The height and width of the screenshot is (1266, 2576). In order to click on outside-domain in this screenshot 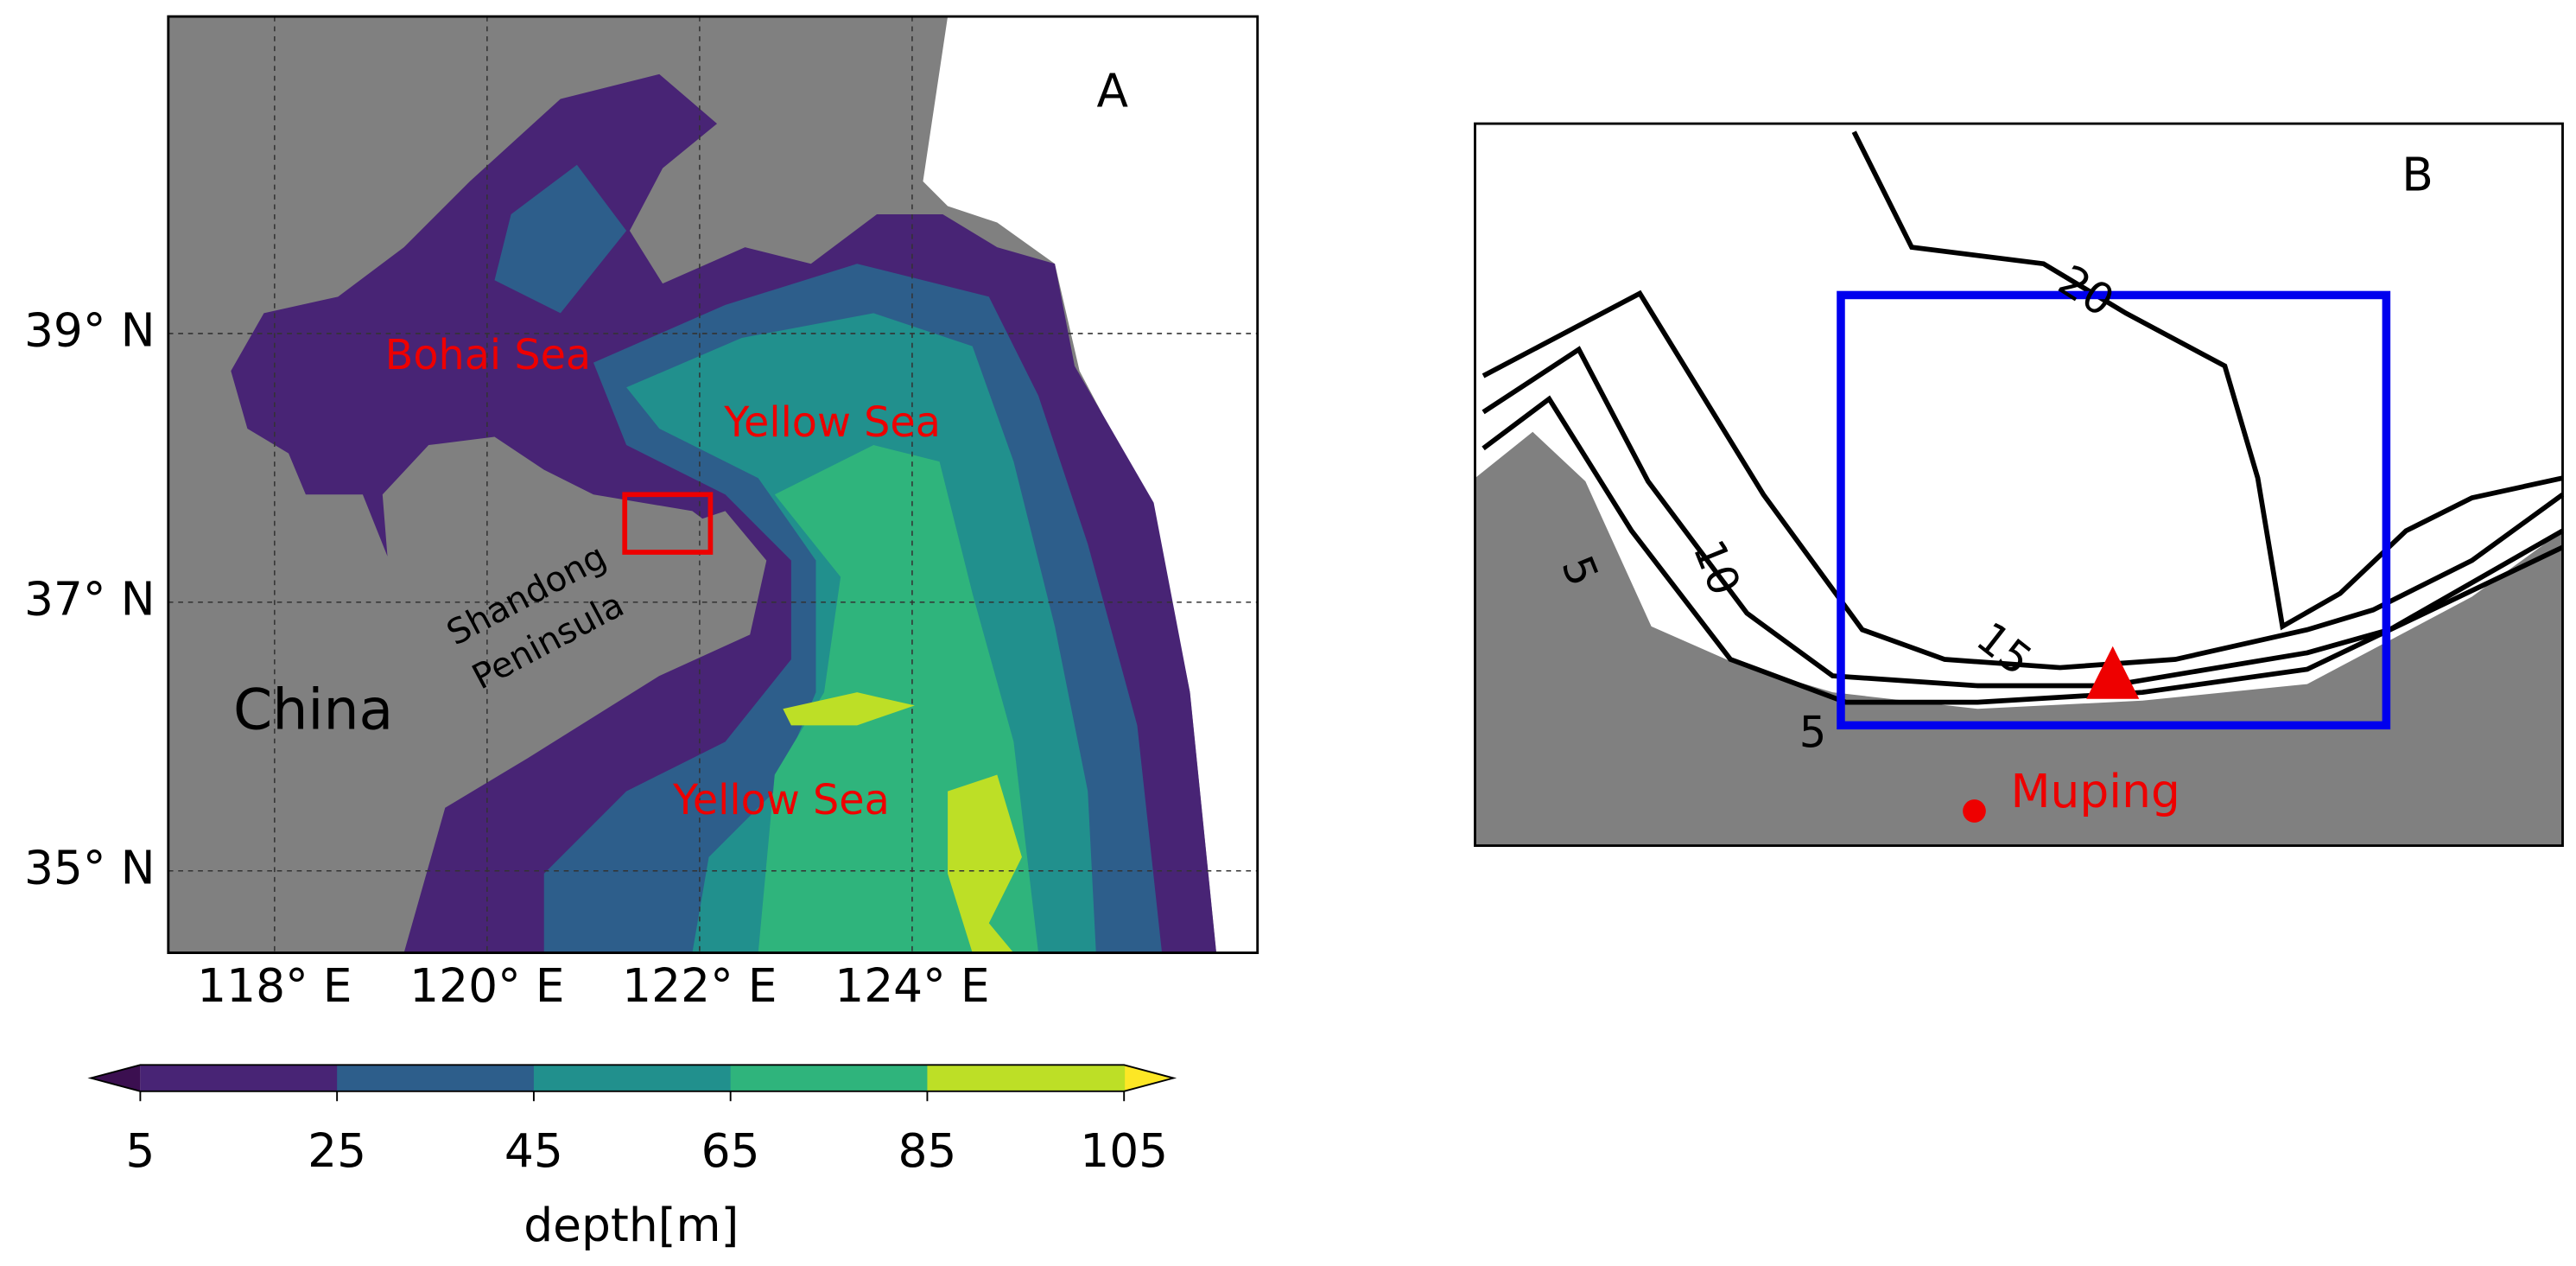, I will do `click(1090, 484)`.